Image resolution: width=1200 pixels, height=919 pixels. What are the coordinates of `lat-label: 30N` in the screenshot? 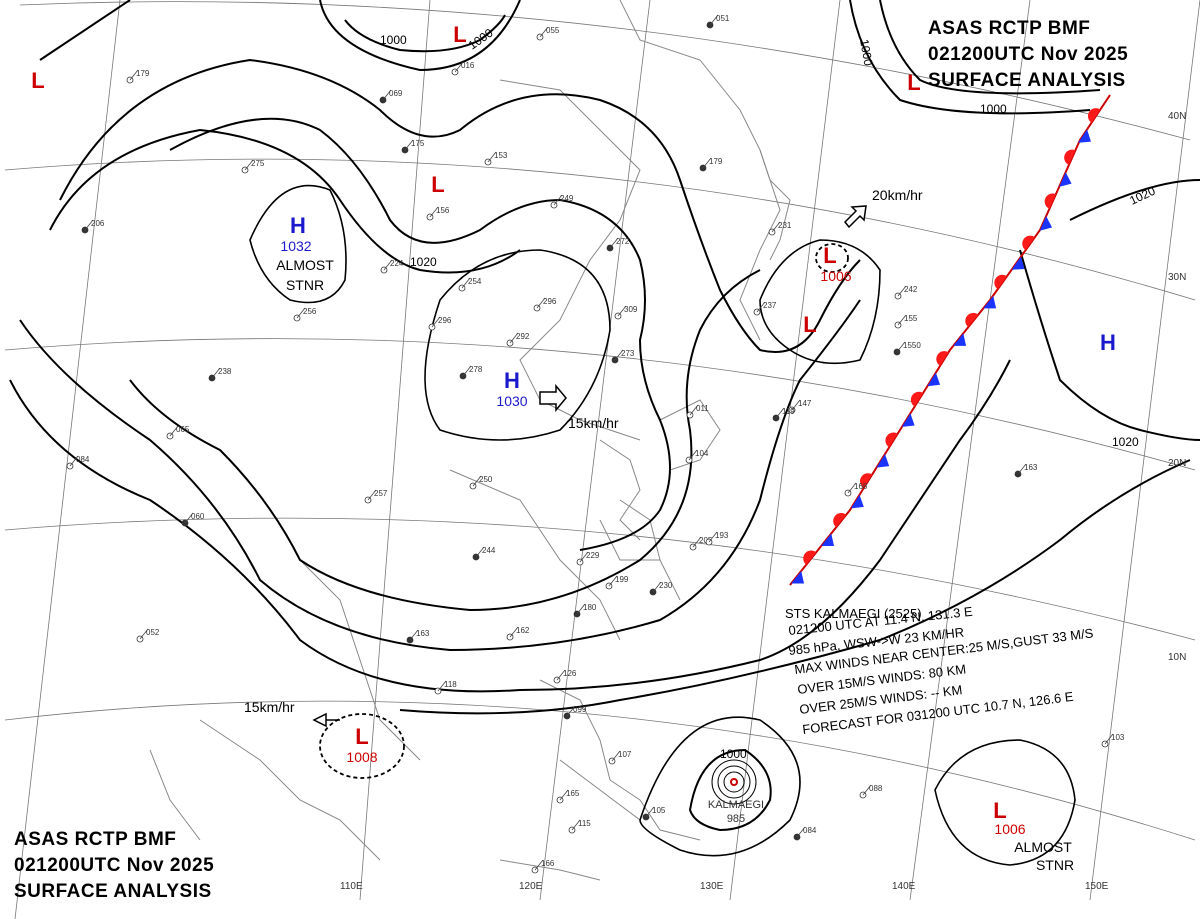 It's located at (1177, 277).